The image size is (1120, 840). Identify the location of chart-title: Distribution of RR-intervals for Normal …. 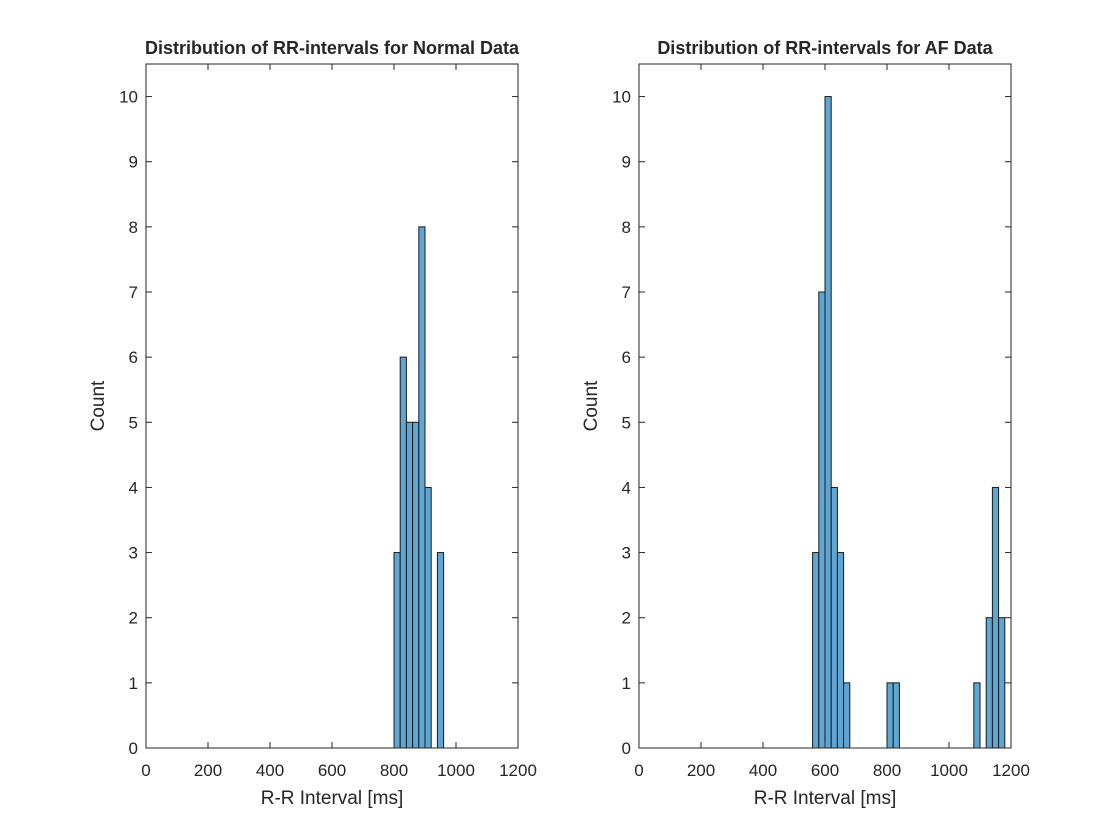
(332, 48).